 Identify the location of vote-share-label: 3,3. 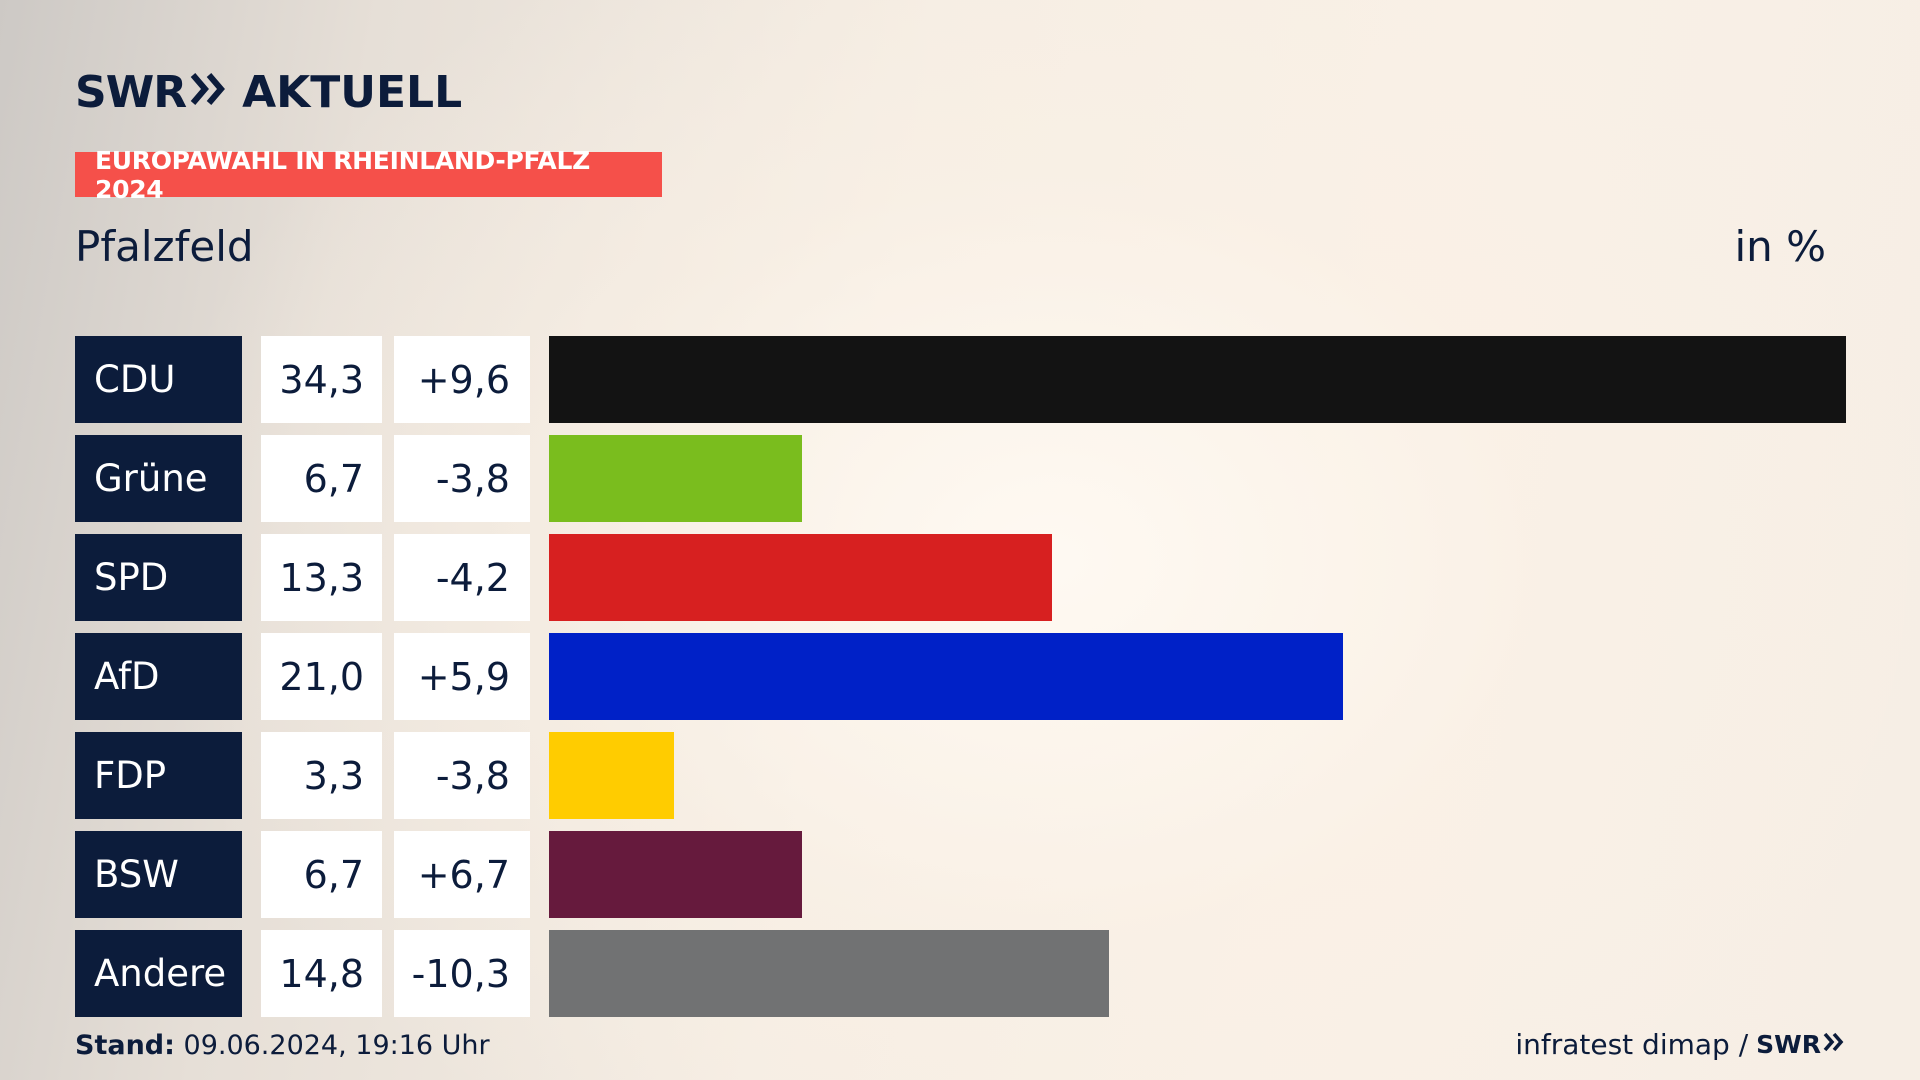
(321, 775).